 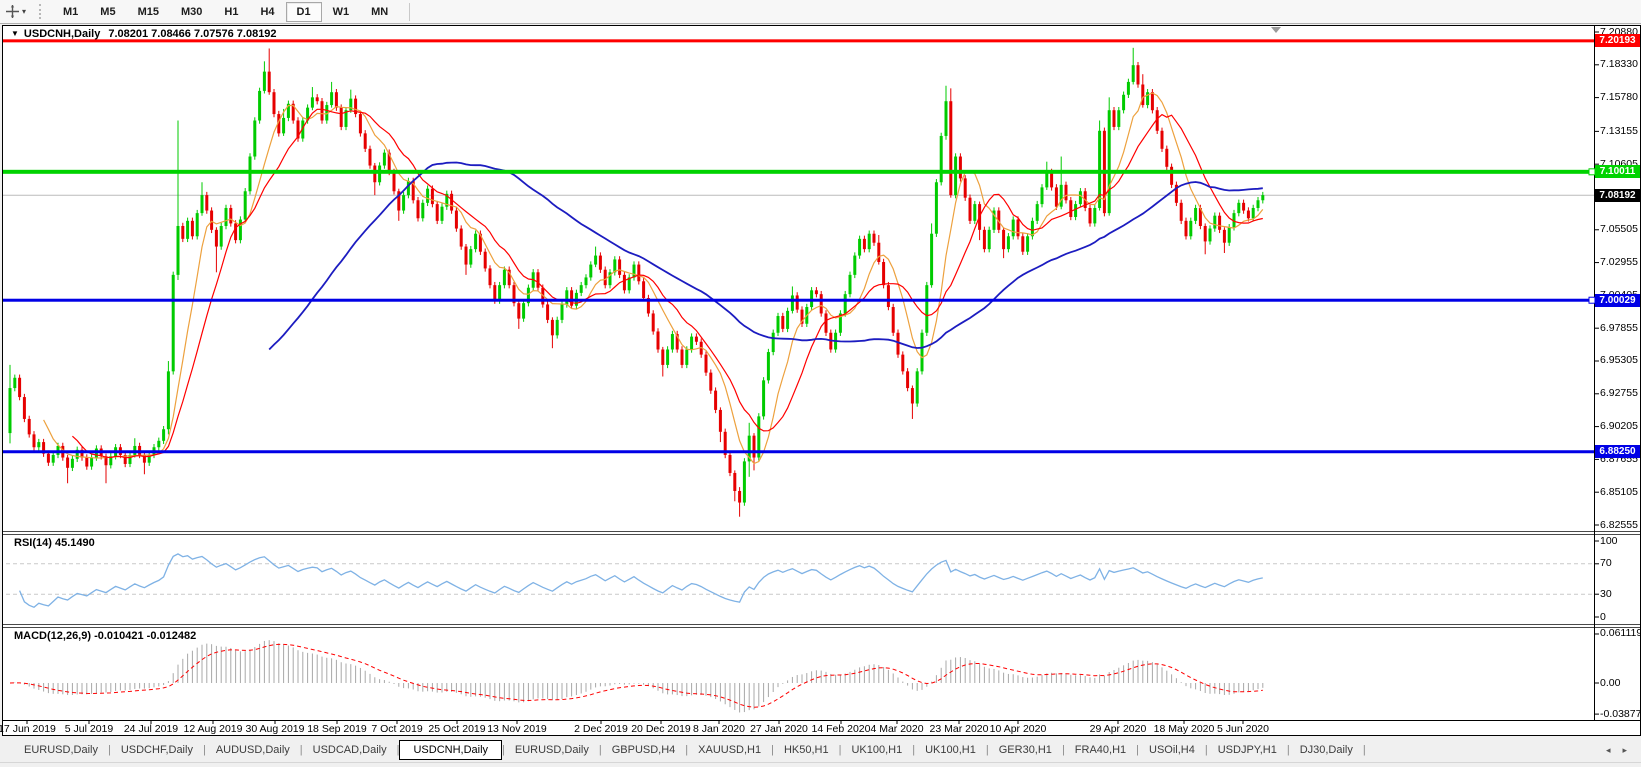 I want to click on axis-tick-label: 6.92755, so click(x=1619, y=393).